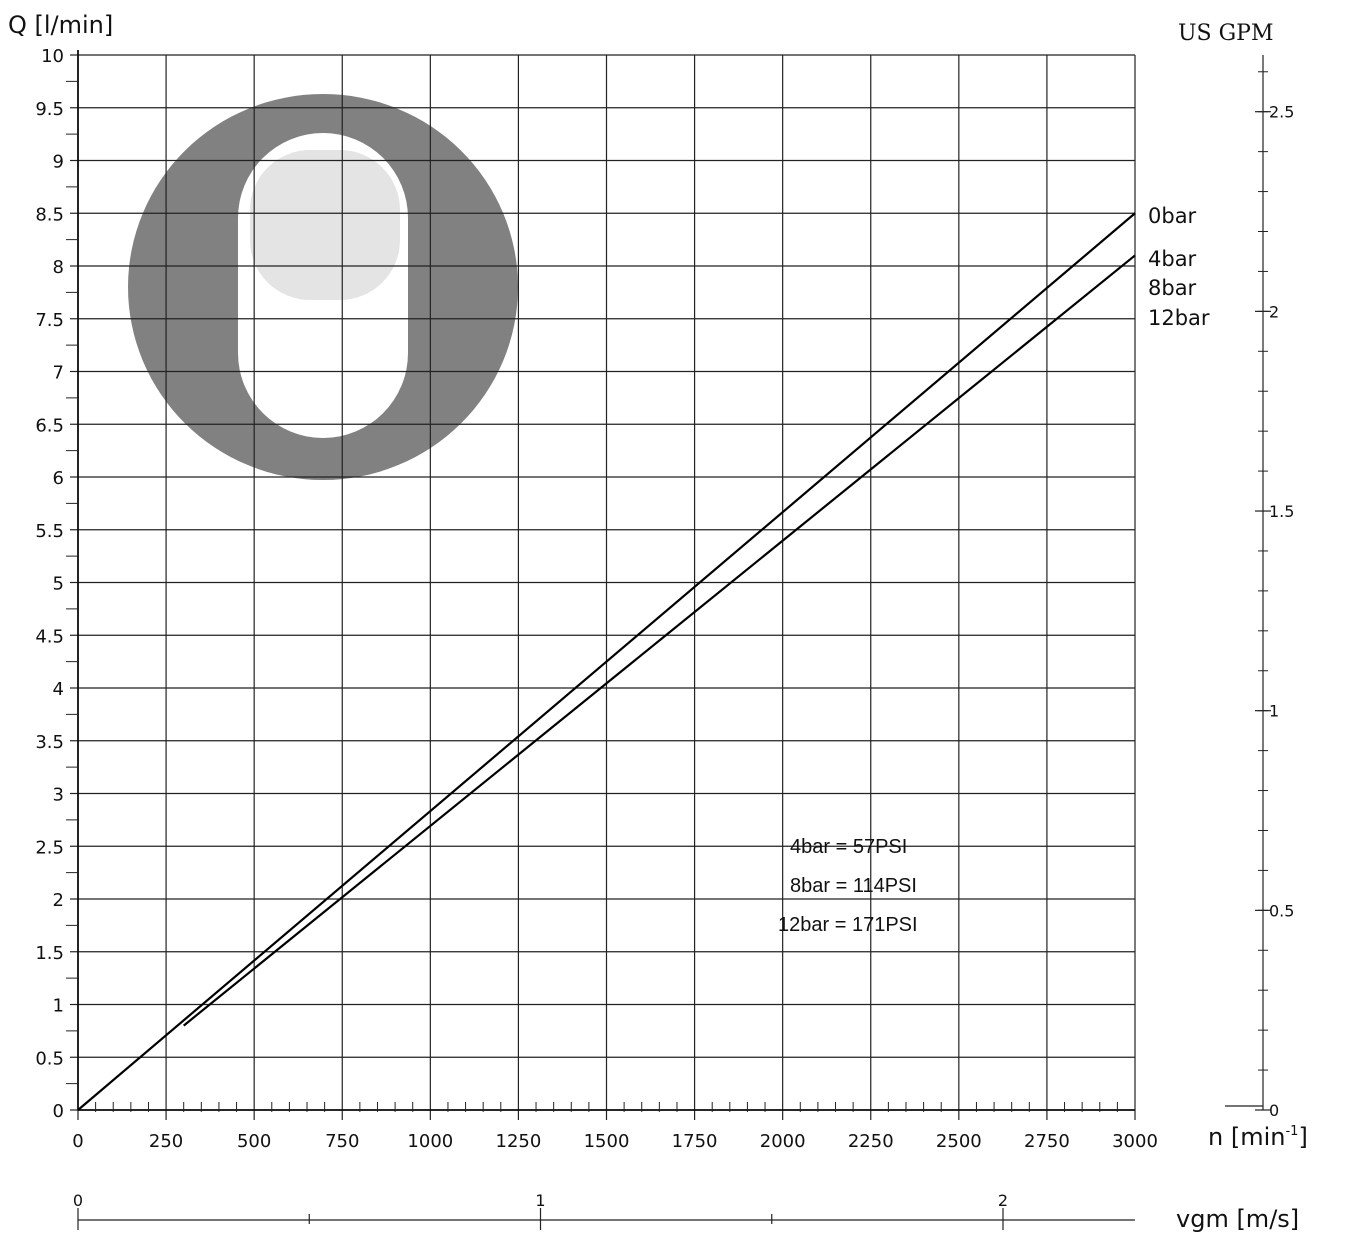 The width and height of the screenshot is (1350, 1237). What do you see at coordinates (1003, 1200) in the screenshot?
I see `velocity-tick-label: 2` at bounding box center [1003, 1200].